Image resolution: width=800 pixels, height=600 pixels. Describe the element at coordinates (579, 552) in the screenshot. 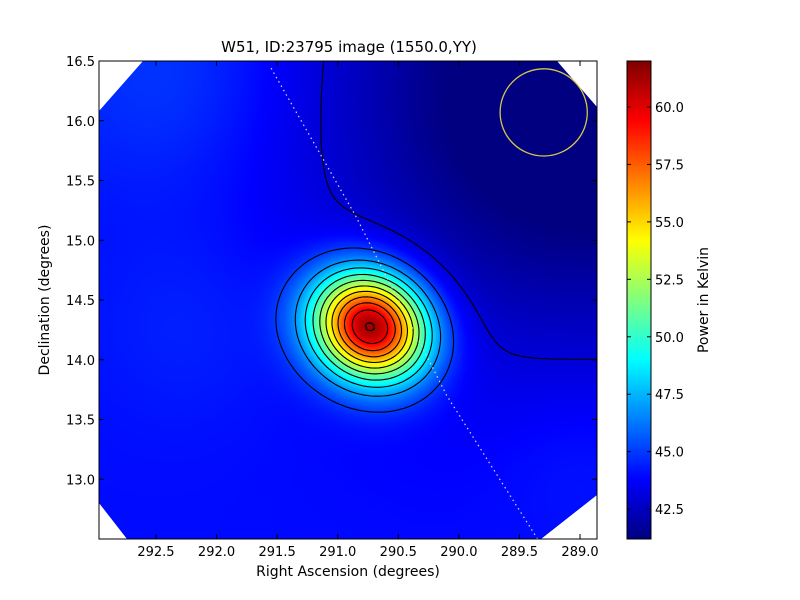

I see `x-tick-label-7: 289.0` at that location.